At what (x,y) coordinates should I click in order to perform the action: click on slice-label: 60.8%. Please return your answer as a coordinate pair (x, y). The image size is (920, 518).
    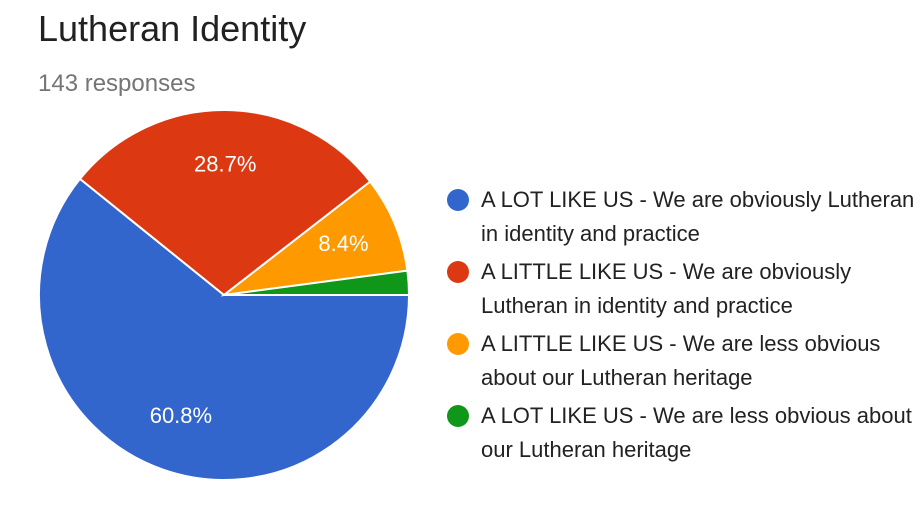
    Looking at the image, I should click on (181, 415).